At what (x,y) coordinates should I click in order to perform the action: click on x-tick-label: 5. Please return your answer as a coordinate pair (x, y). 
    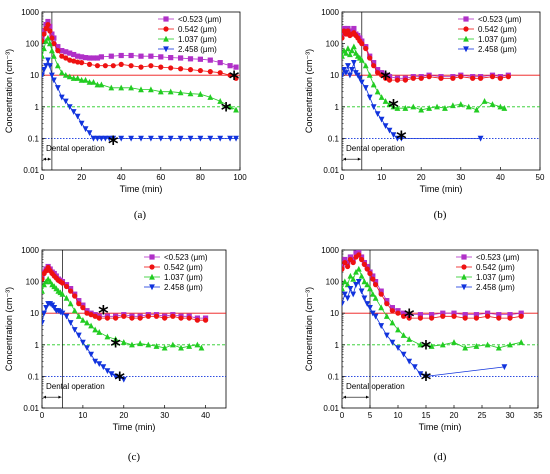
    Looking at the image, I should click on (370, 415).